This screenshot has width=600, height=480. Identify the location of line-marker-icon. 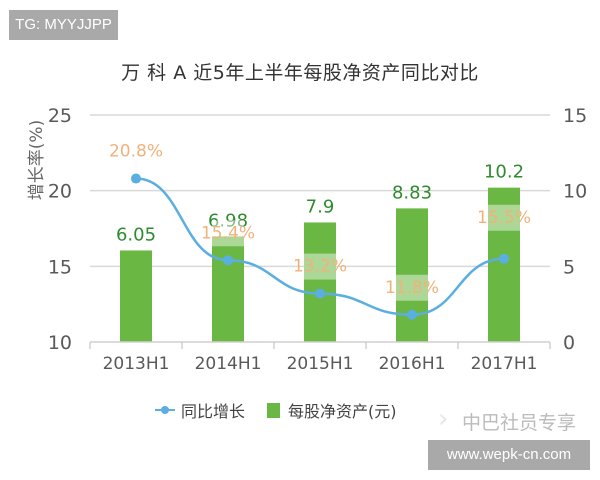
(165, 410).